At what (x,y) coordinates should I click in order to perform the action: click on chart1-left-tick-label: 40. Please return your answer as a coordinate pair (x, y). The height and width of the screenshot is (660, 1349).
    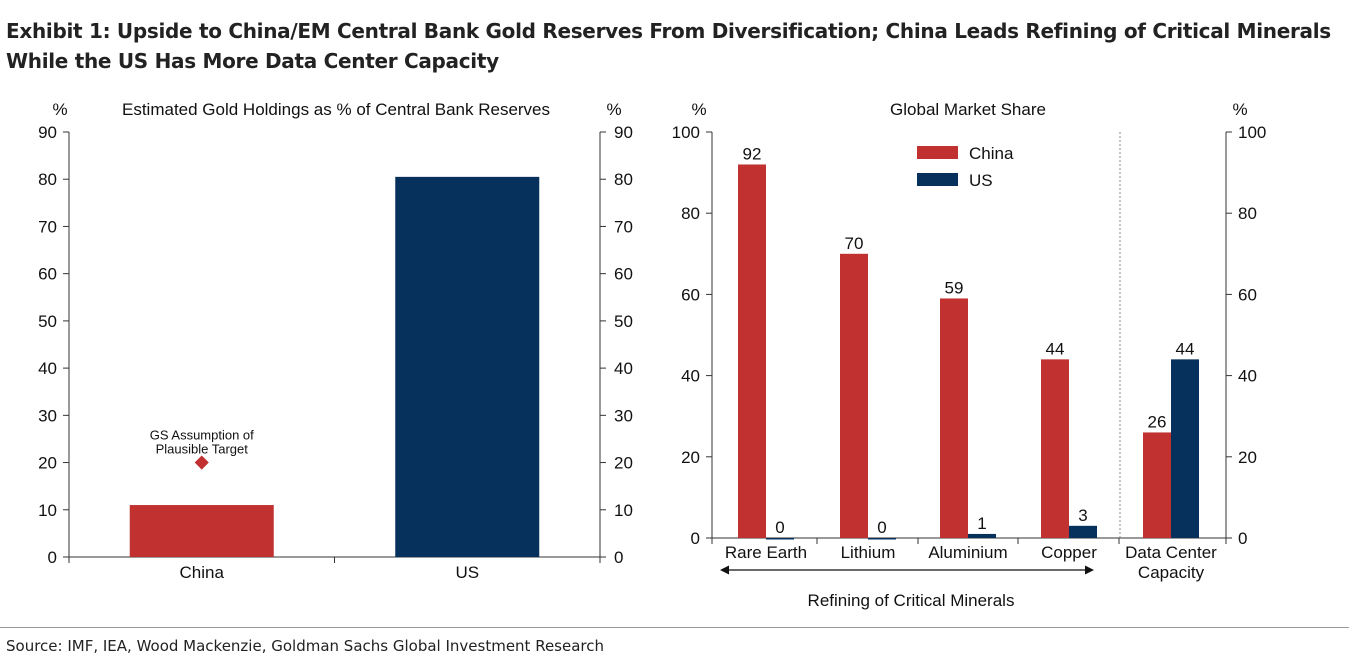
    Looking at the image, I should click on (47, 368).